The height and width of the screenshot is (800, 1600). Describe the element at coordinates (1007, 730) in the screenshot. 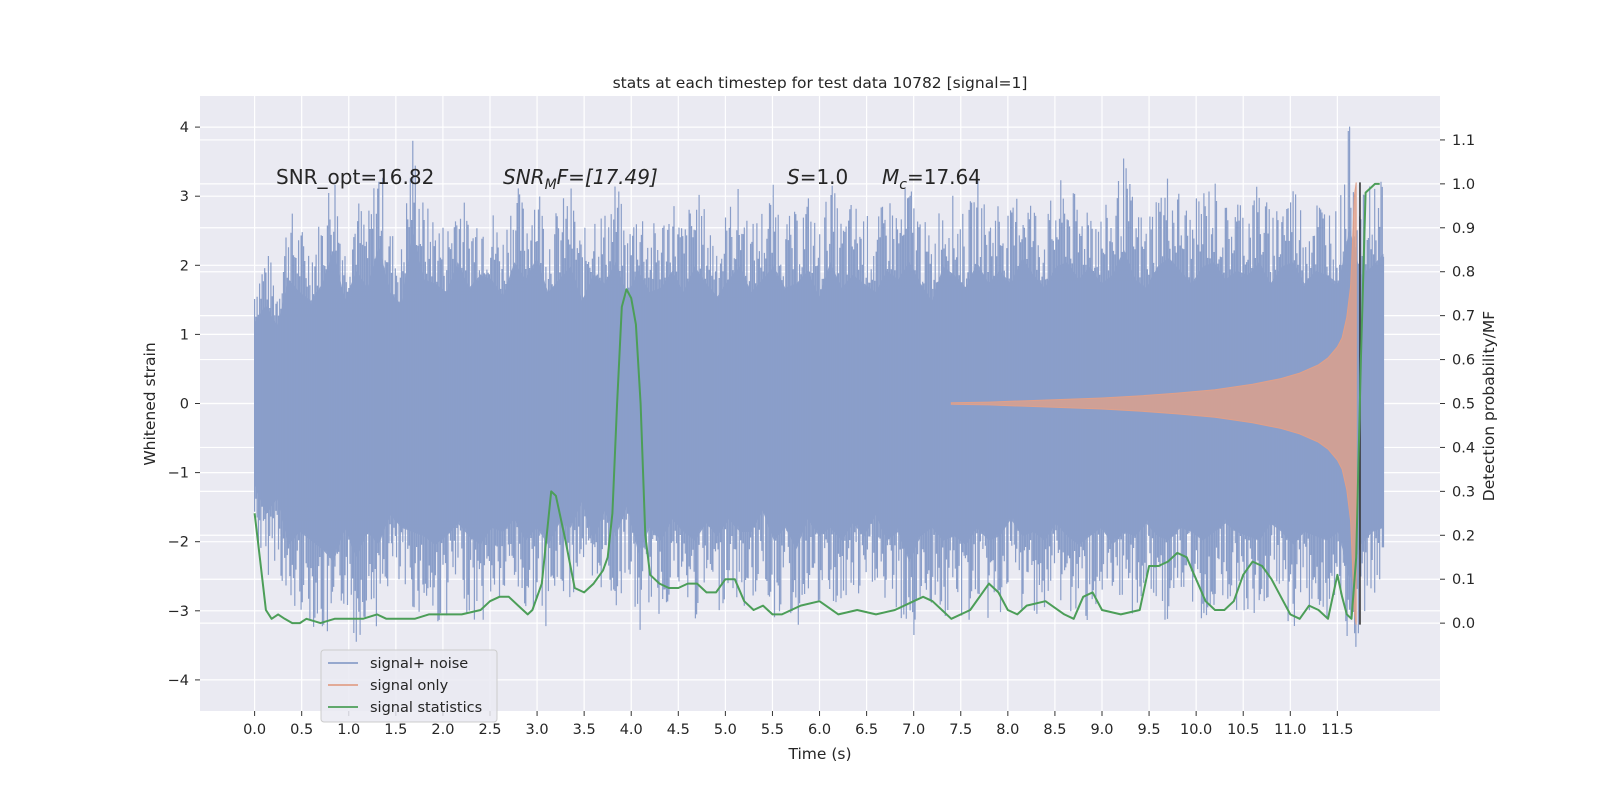

I see `x-tick-label: 8.0` at that location.